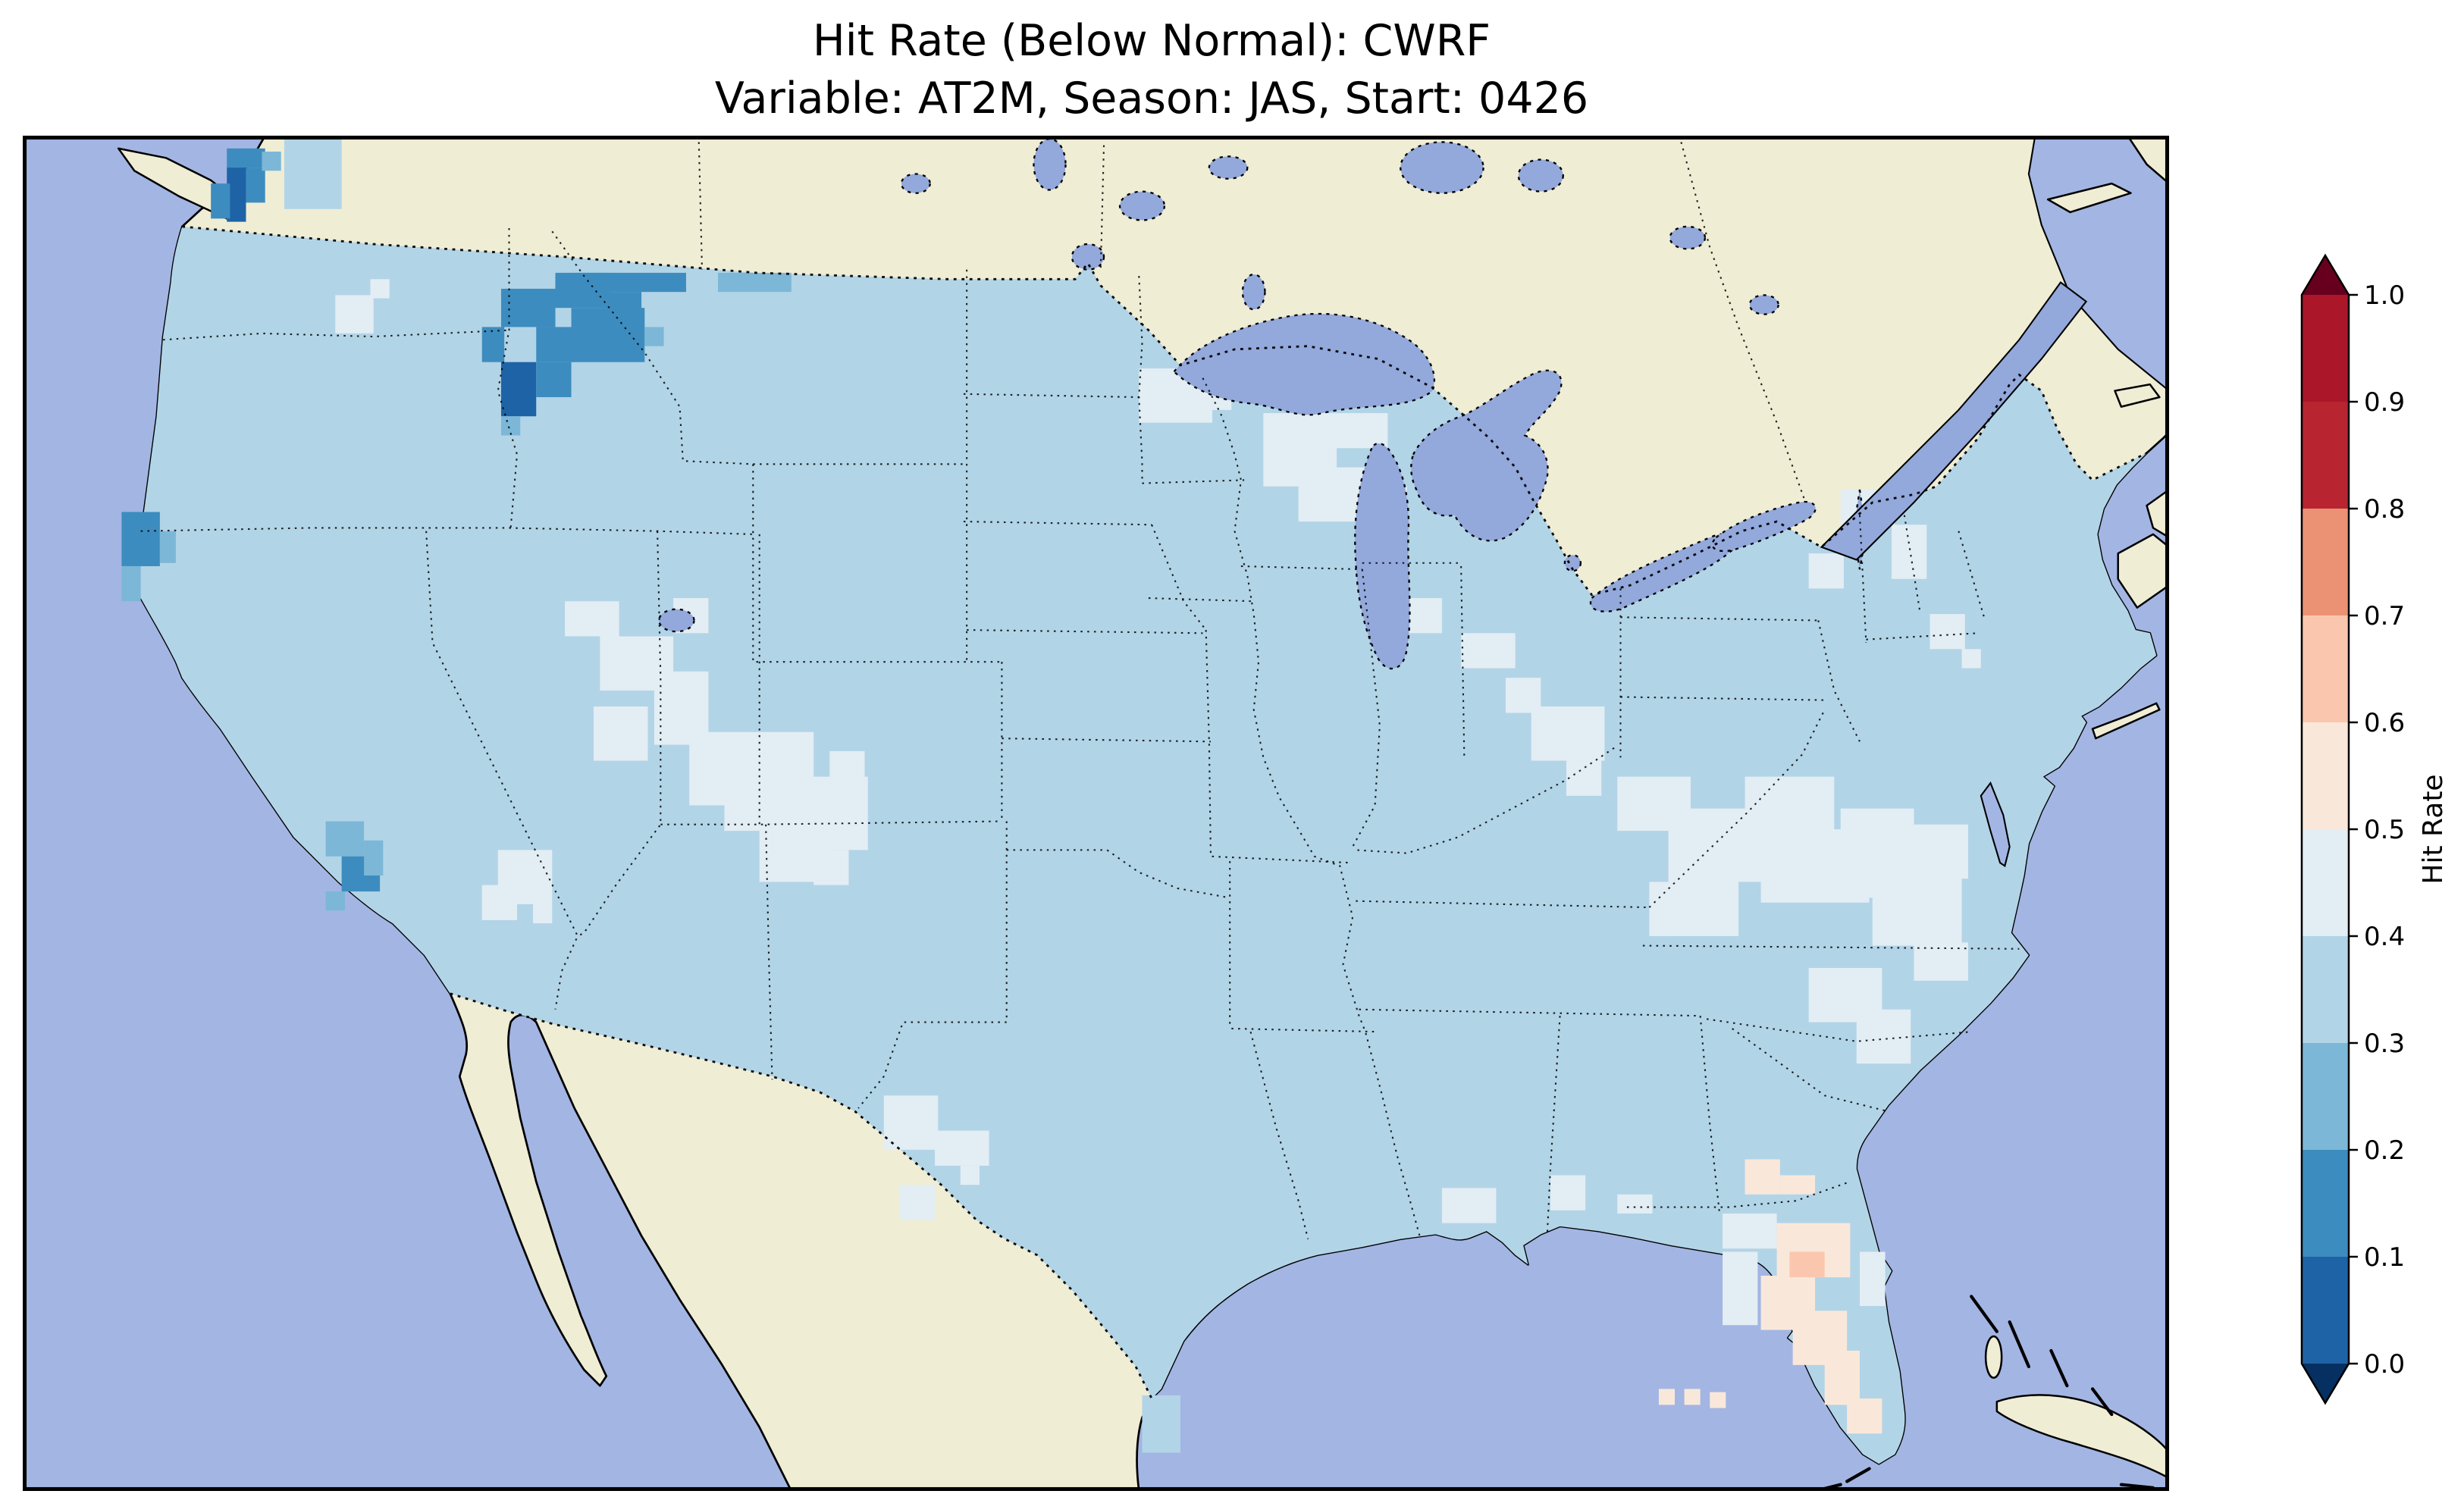  Describe the element at coordinates (2384, 1257) in the screenshot. I see `colorbar-tick-label: 0.1` at that location.